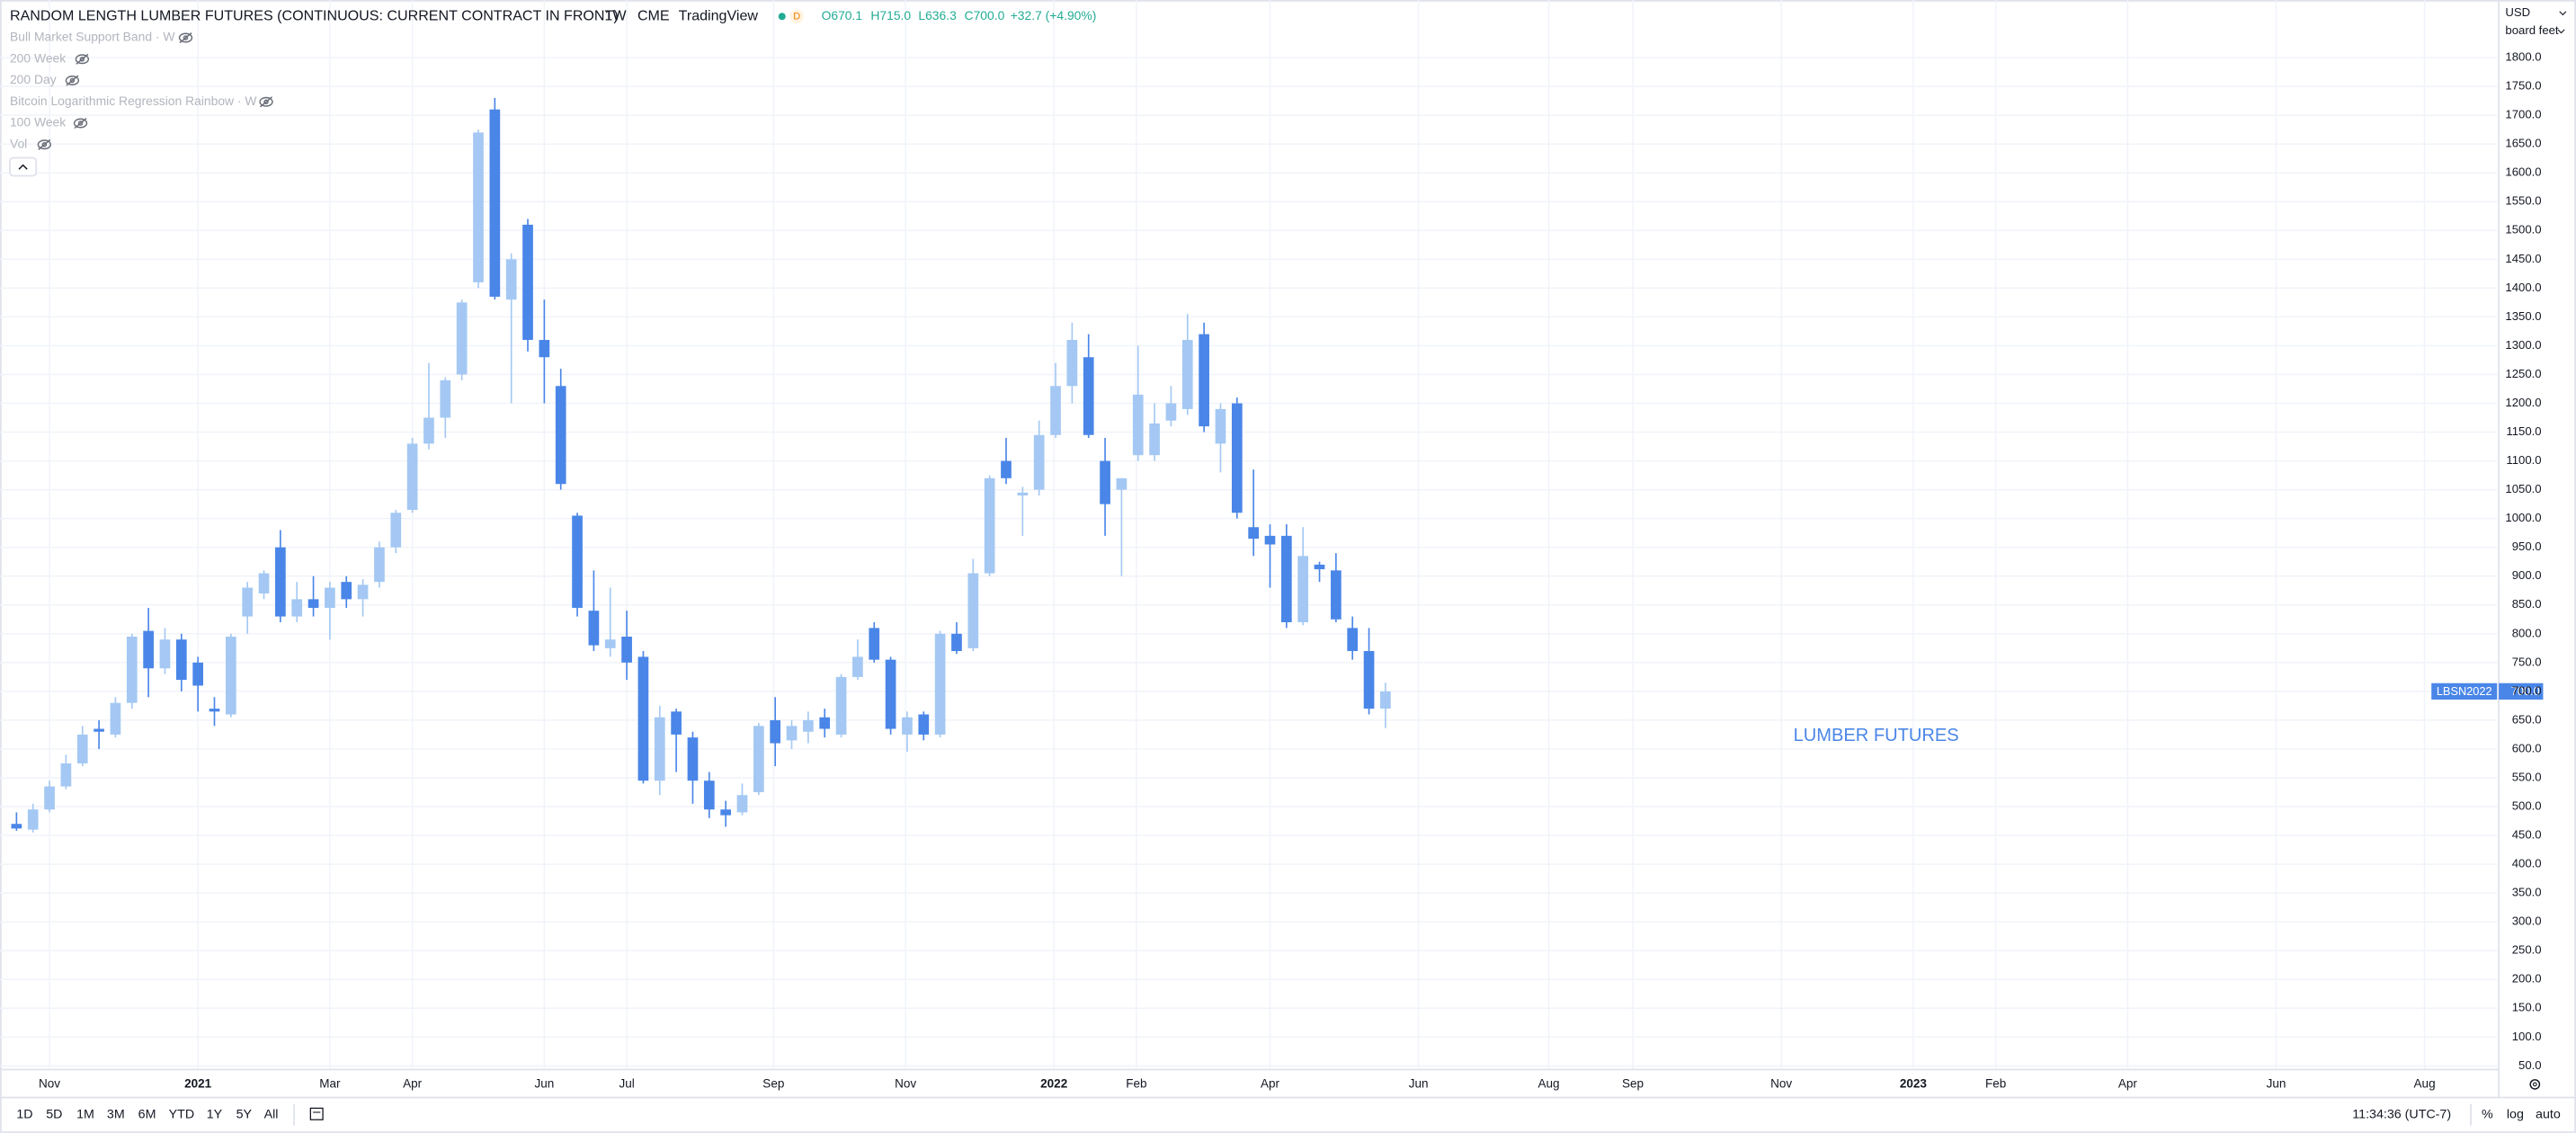  Describe the element at coordinates (38, 57) in the screenshot. I see `indicator: 200 Week` at that location.